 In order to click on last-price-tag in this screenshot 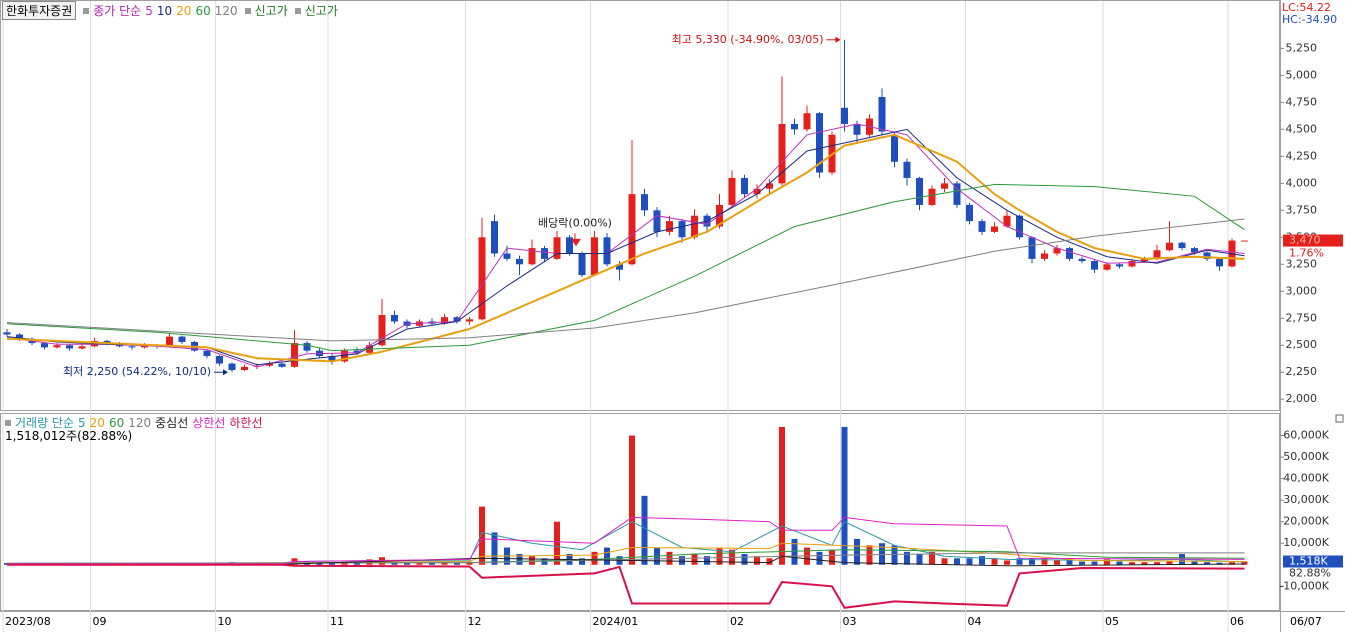, I will do `click(1313, 240)`.